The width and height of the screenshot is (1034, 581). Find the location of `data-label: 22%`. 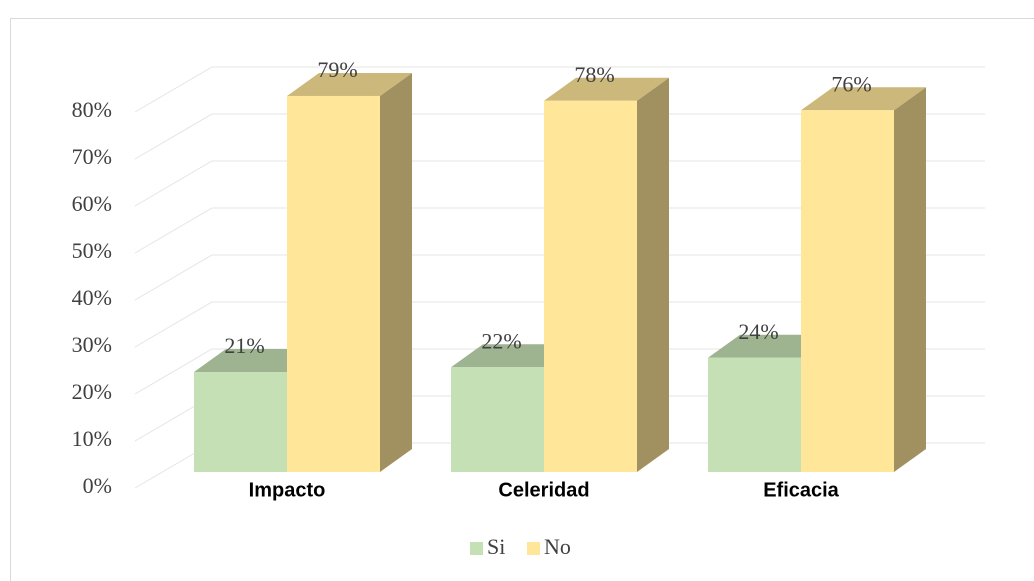

data-label: 22% is located at coordinates (501, 340).